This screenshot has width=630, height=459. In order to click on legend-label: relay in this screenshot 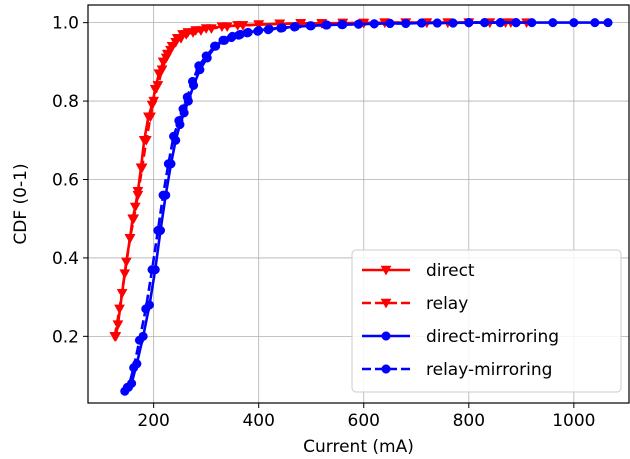, I will do `click(447, 304)`.